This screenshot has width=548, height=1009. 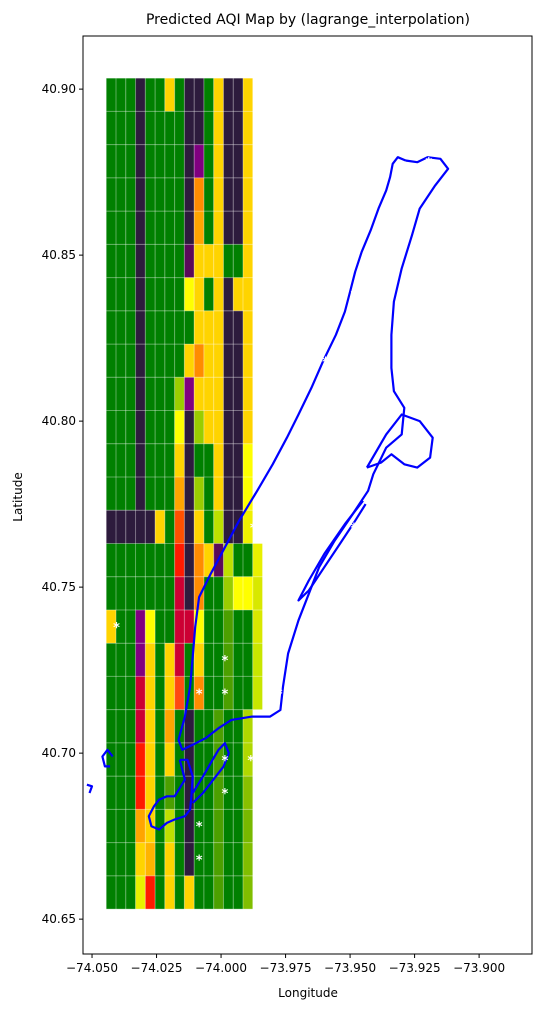 I want to click on coastline-path, so click(x=399, y=441).